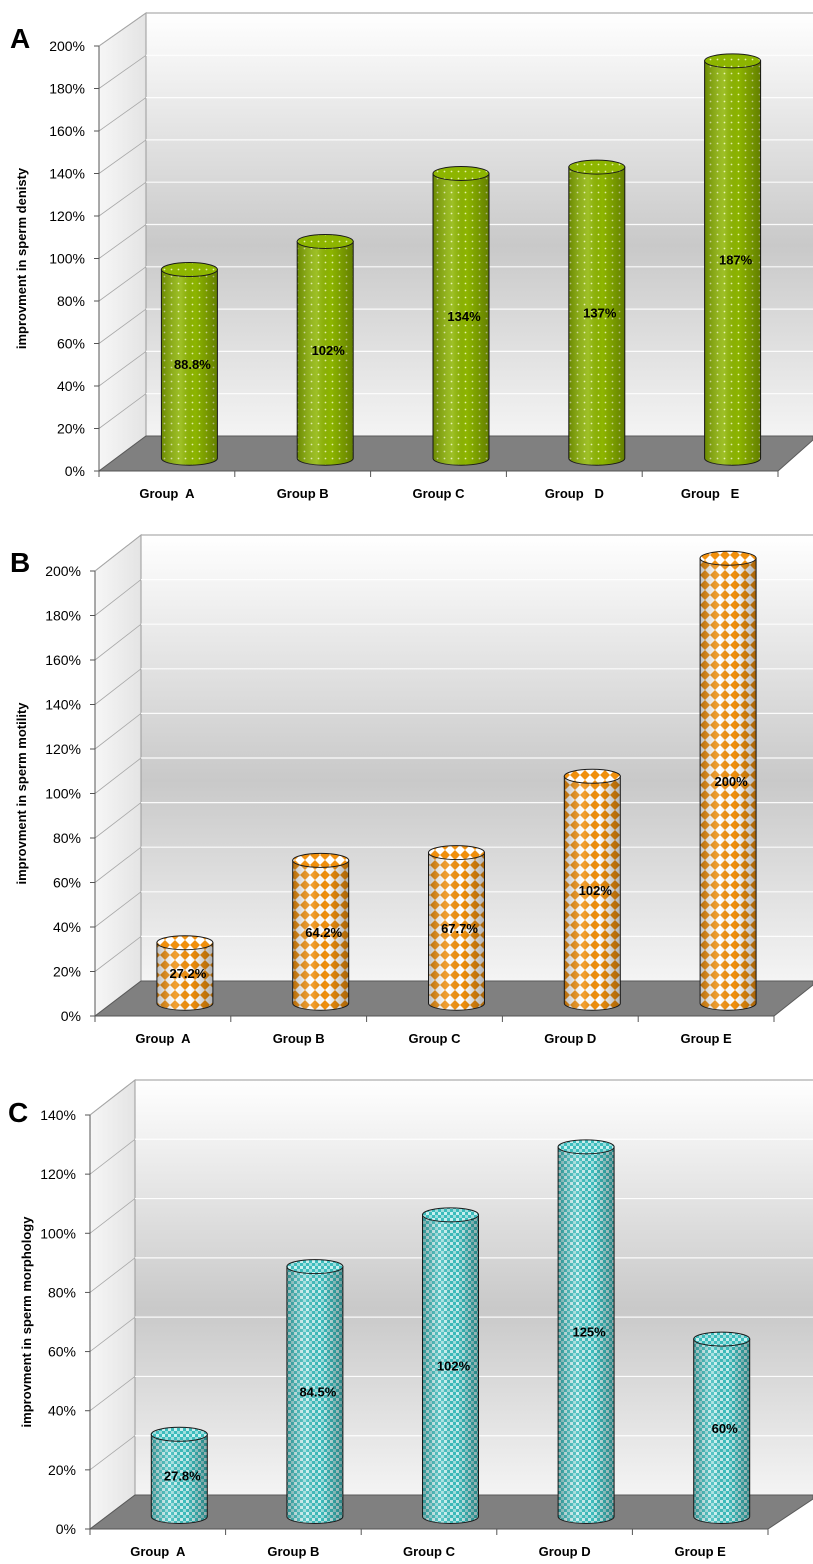 The width and height of the screenshot is (813, 1564). Describe the element at coordinates (21, 258) in the screenshot. I see `y-axis-label: improvment in sperm denisty` at that location.